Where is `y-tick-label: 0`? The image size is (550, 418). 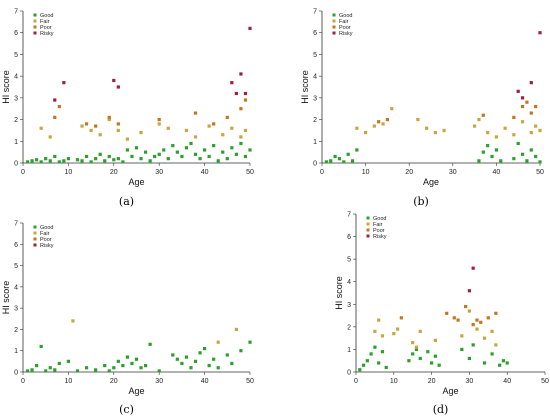
y-tick-label: 0 is located at coordinates (16, 164).